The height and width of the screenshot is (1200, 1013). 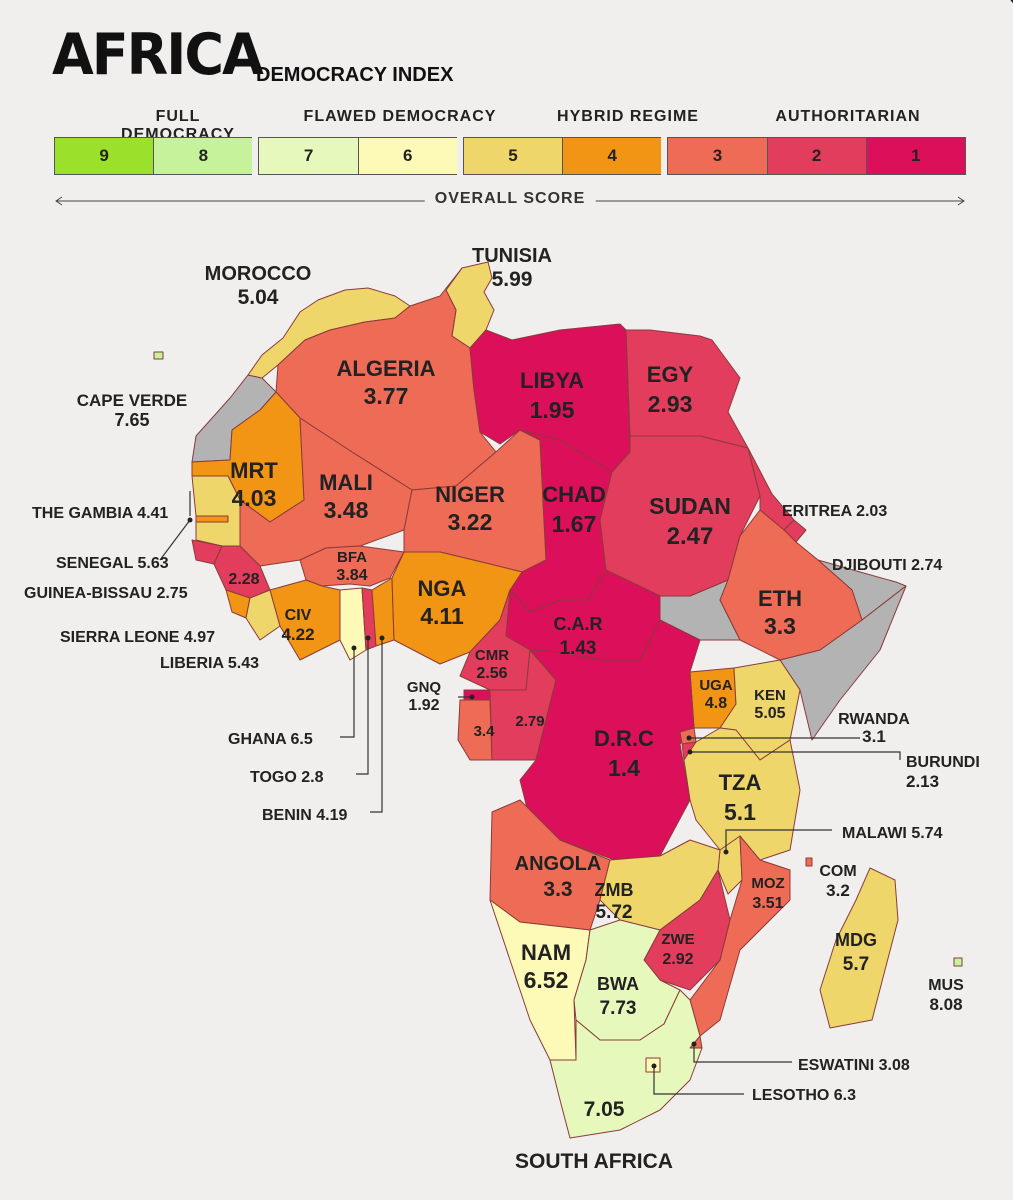 I want to click on country-name: COM, so click(x=837, y=871).